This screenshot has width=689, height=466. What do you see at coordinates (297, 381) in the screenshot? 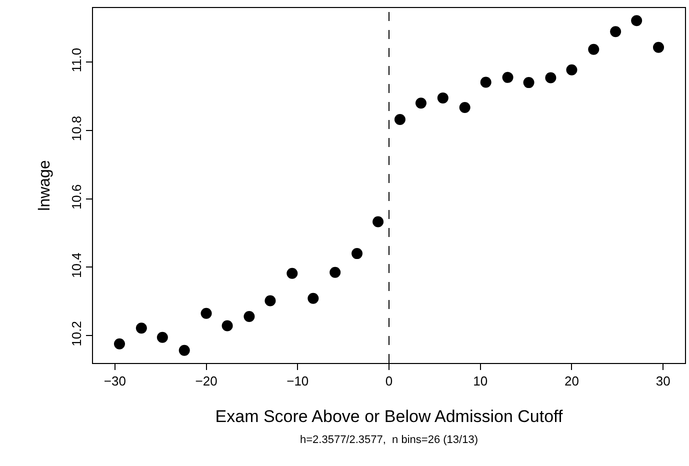
I see `x-tick-label: −10` at bounding box center [297, 381].